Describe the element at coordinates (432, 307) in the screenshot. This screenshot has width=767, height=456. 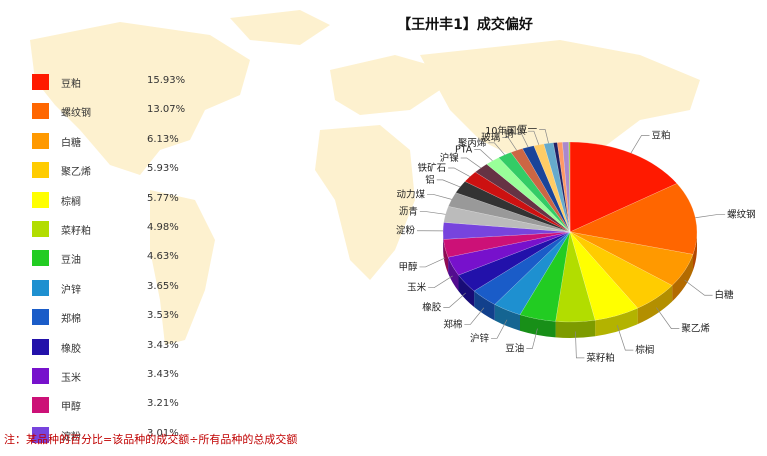
I see `slice-label: 橡胶` at that location.